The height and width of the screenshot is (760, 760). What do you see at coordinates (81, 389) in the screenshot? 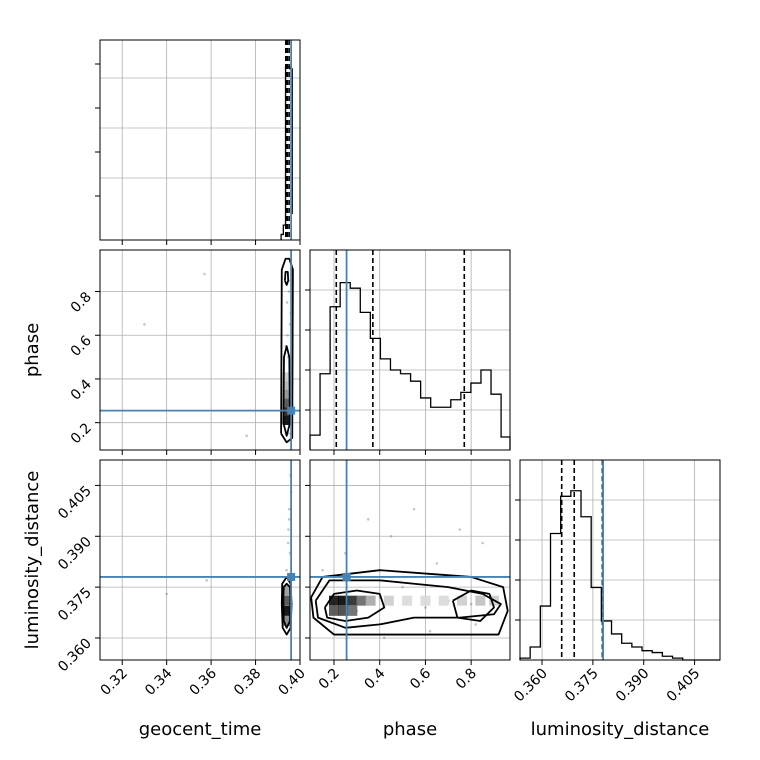
I see `phase-geocent-ytick-label-1: 0.4` at bounding box center [81, 389].